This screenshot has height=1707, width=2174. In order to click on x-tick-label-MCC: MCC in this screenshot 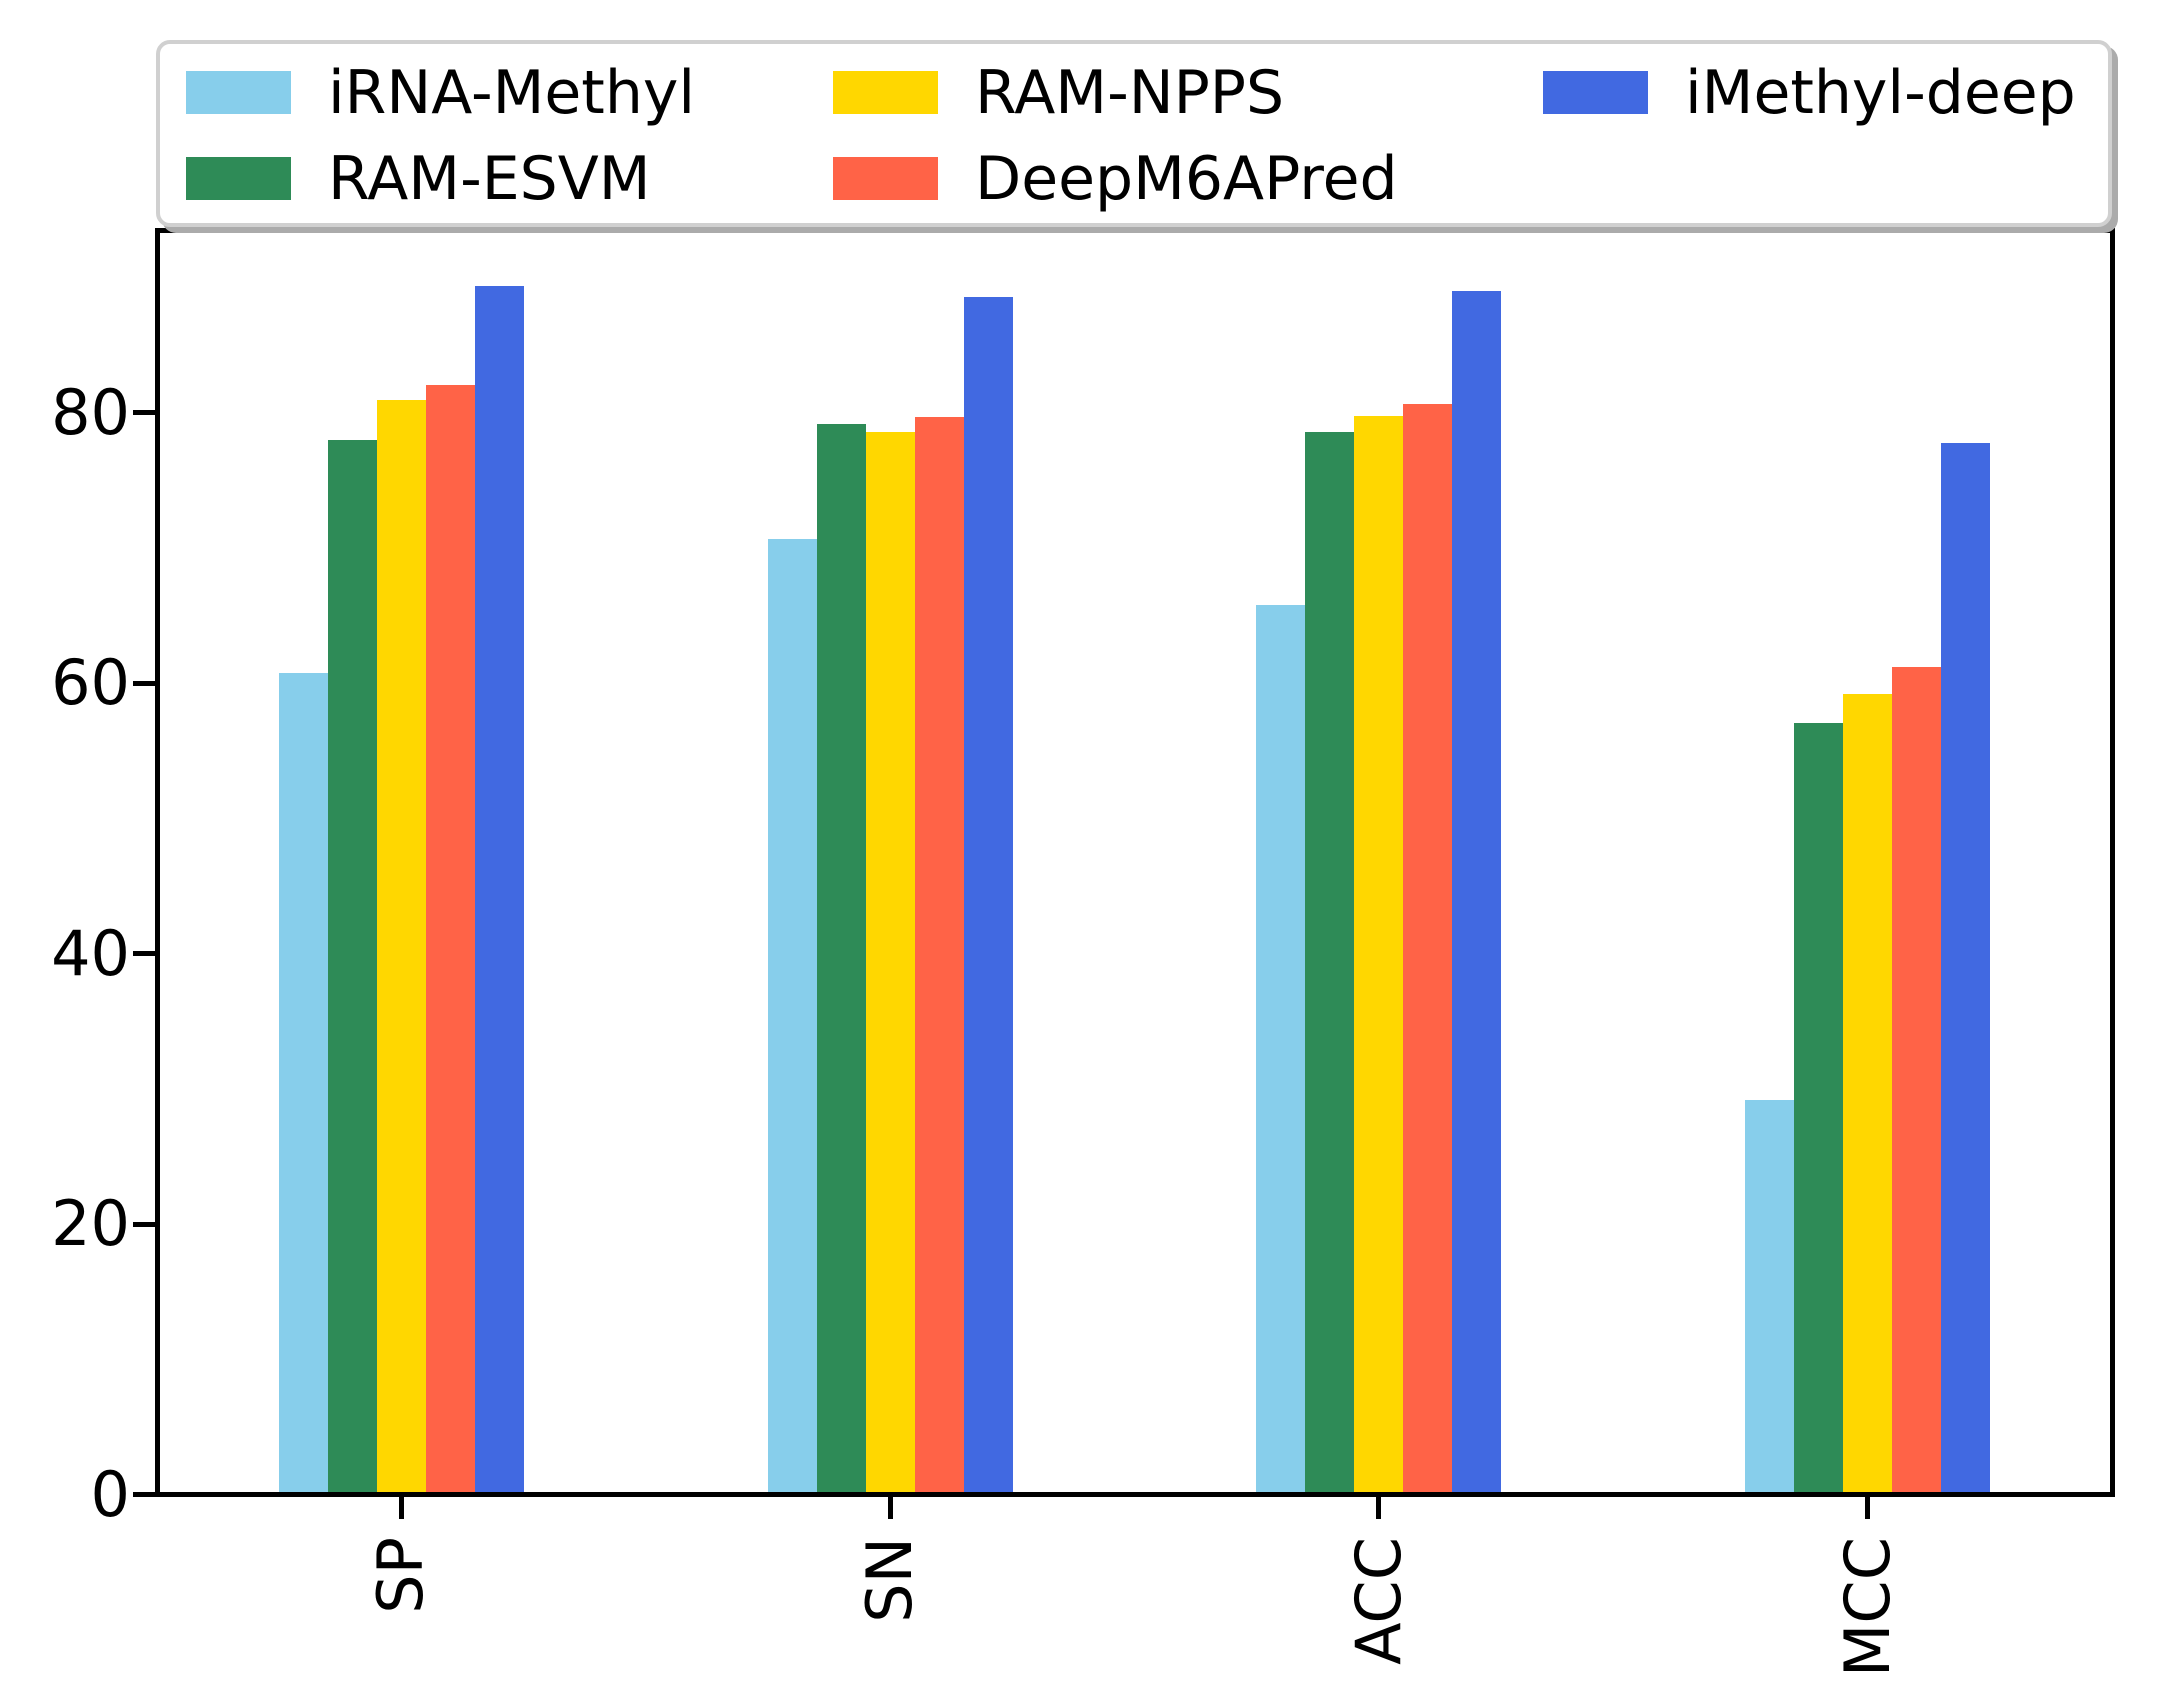, I will do `click(1867, 1607)`.